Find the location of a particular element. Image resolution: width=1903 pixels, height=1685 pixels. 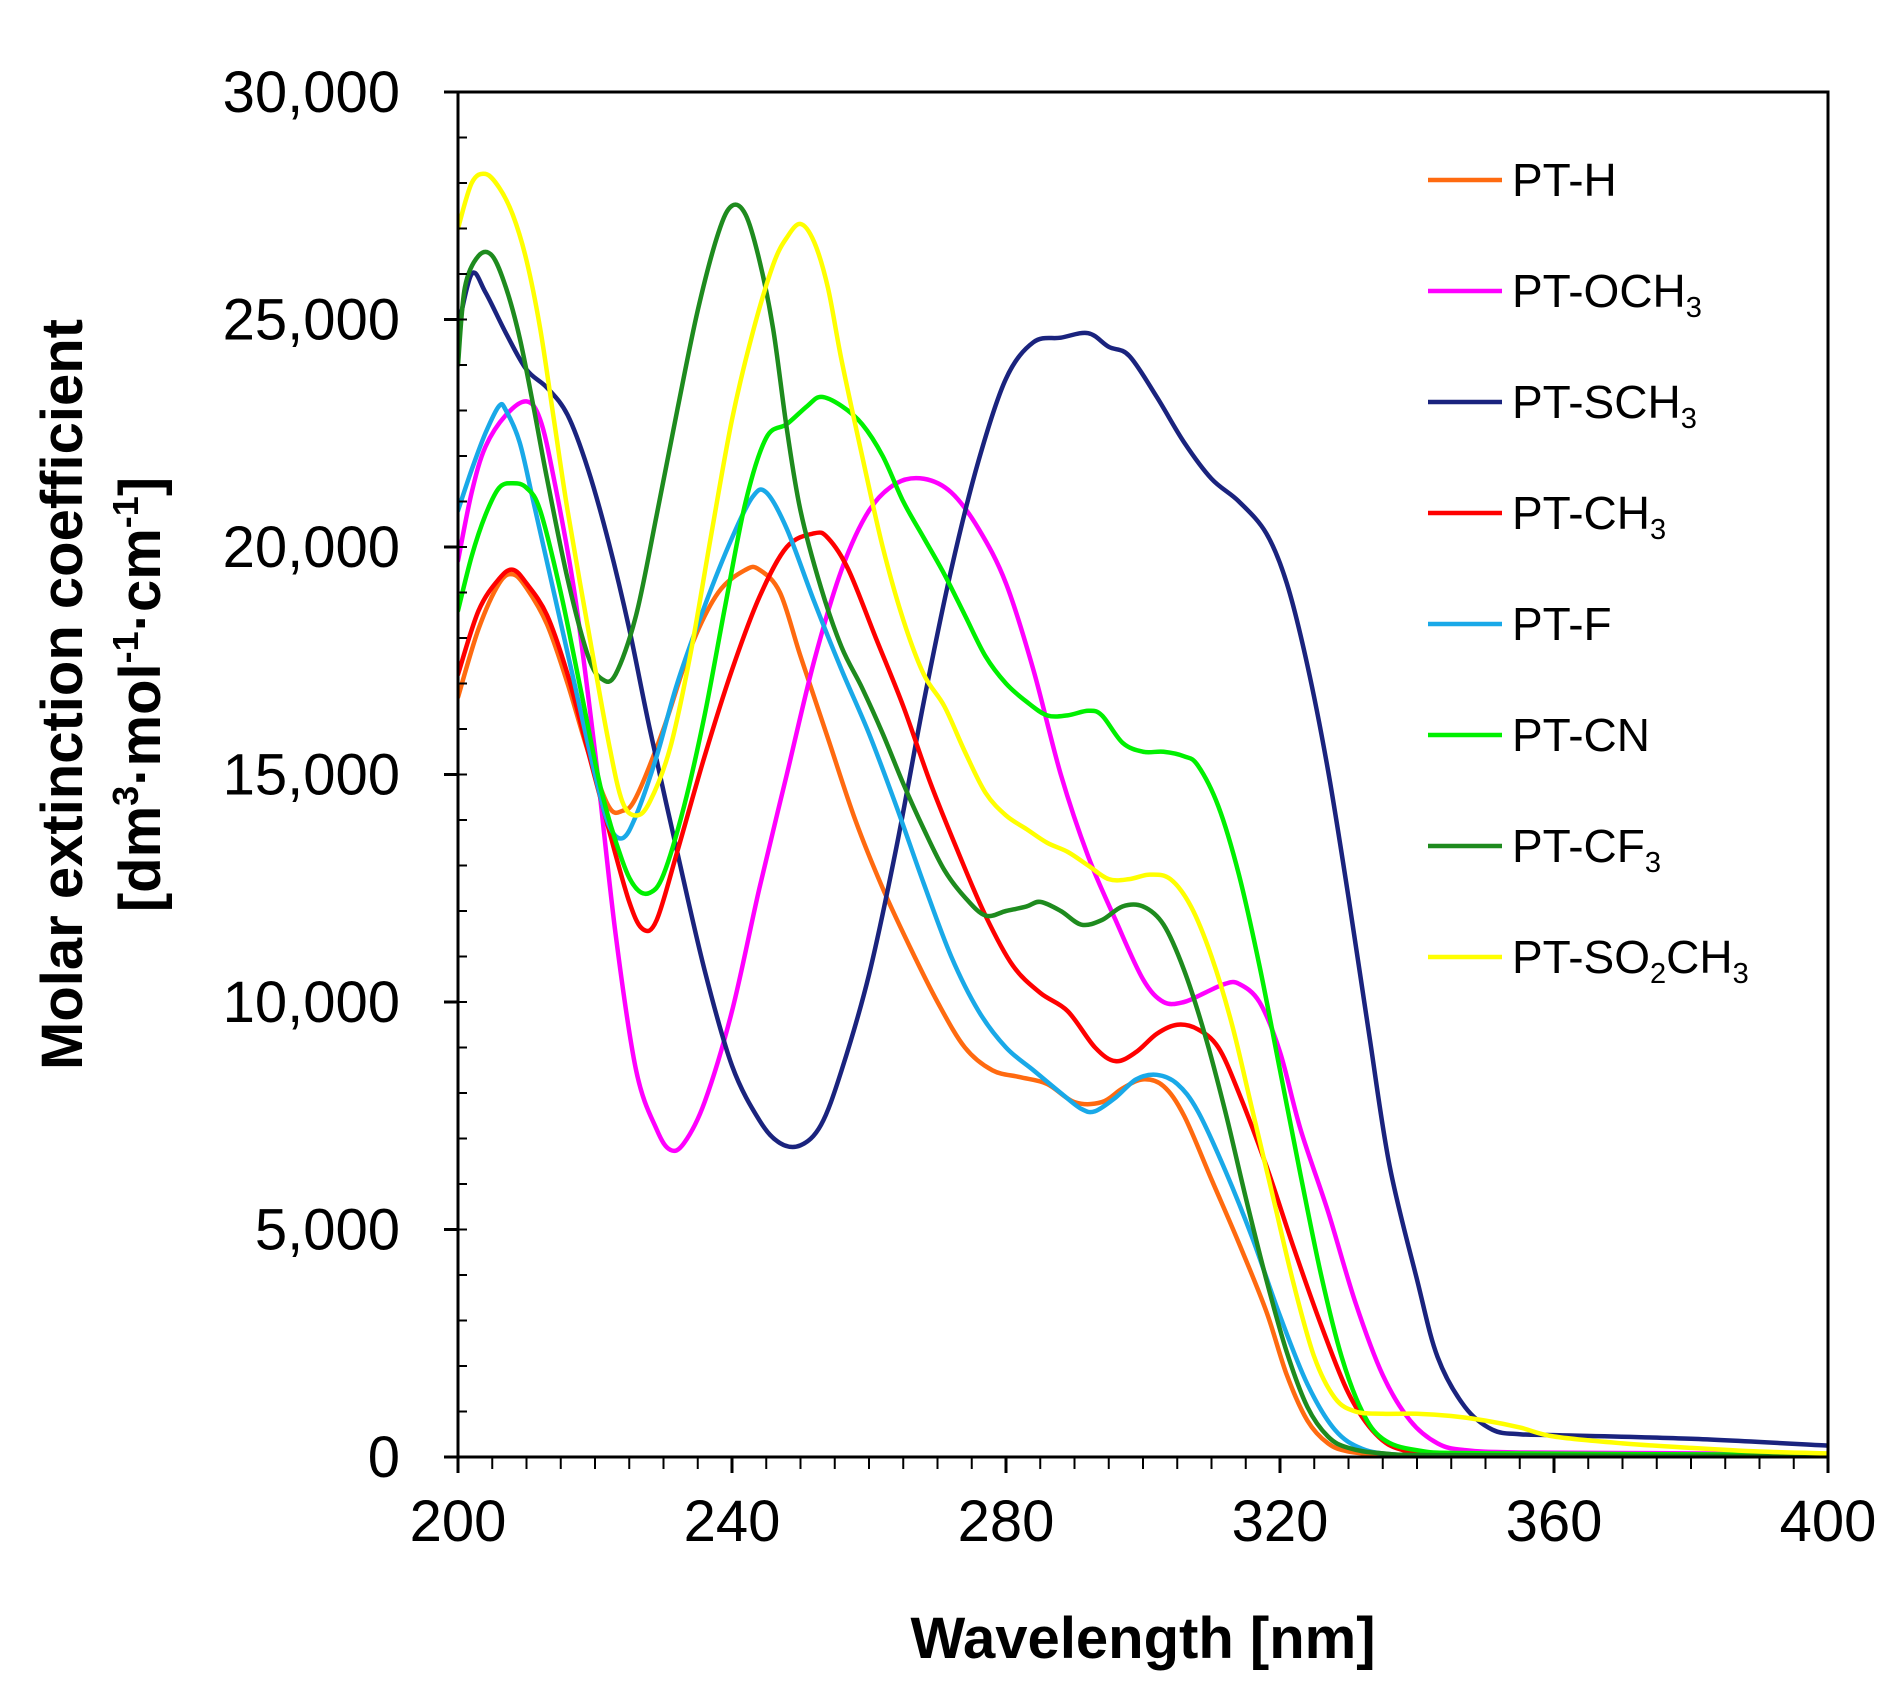

text-part: PT-CN is located at coordinates (1581, 735).